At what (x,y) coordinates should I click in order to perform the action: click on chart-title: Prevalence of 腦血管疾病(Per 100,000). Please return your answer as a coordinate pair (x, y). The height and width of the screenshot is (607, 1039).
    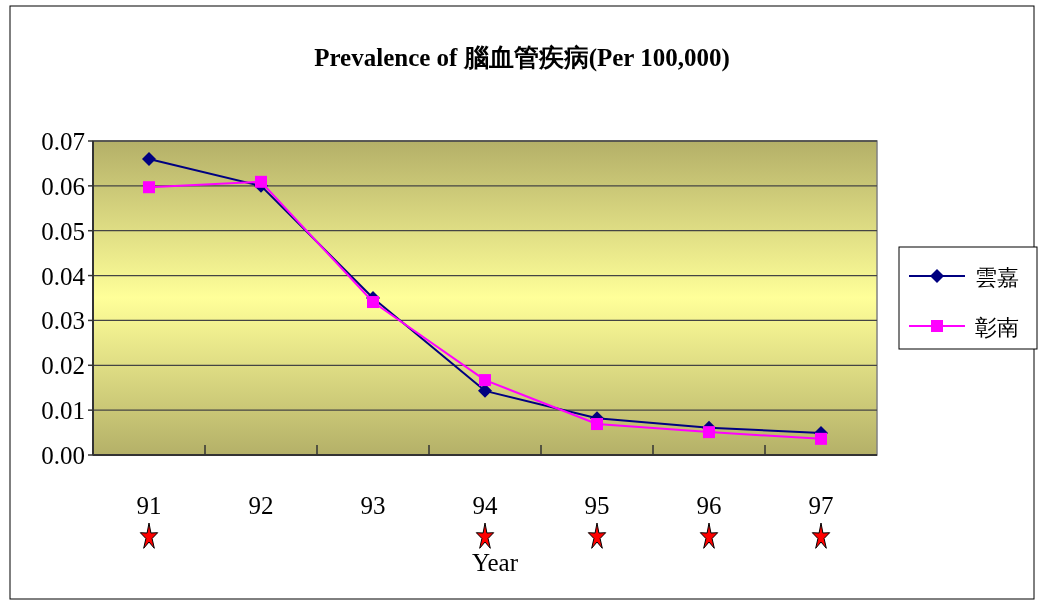
    Looking at the image, I should click on (522, 58).